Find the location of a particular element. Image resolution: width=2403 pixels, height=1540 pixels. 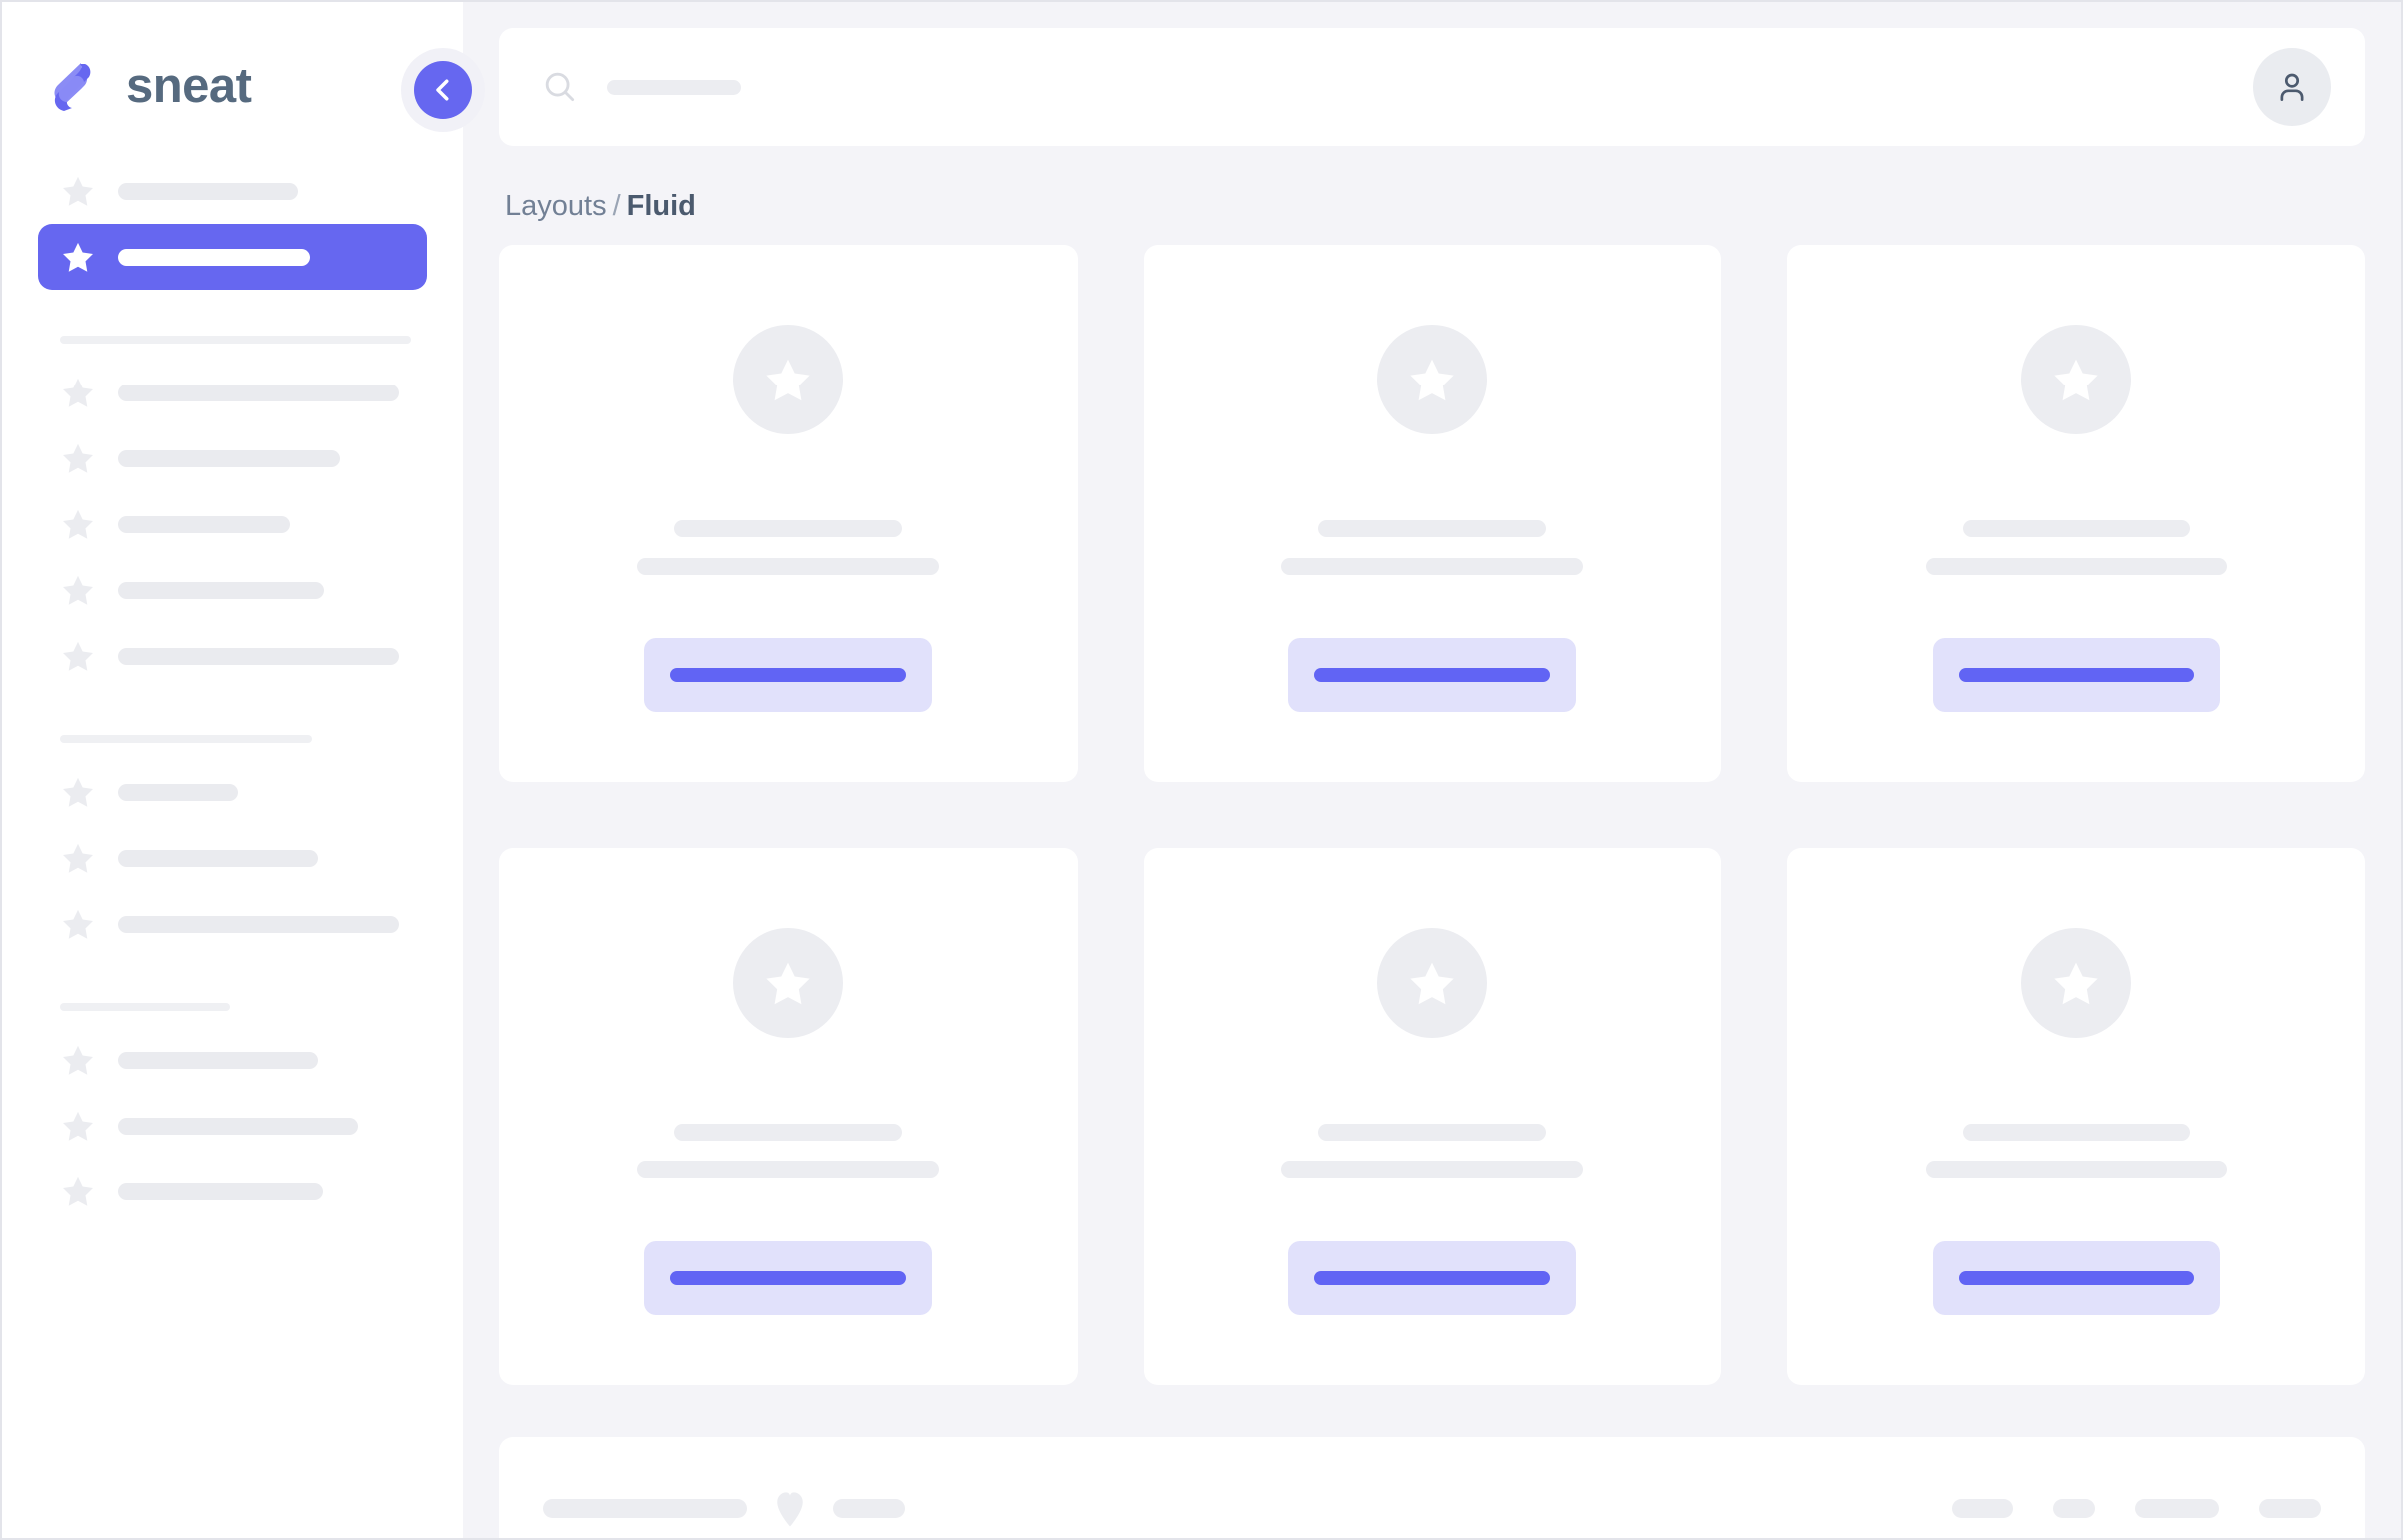

heart-icon is located at coordinates (790, 1508).